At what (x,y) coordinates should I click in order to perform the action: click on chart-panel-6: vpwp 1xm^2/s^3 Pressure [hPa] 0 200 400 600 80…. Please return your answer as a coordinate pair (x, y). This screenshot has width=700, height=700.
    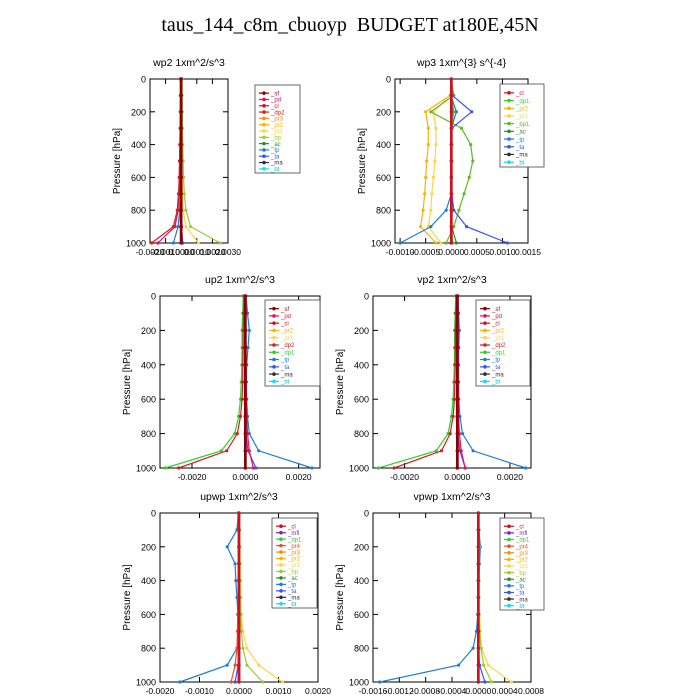
    Looking at the image, I should click on (440, 593).